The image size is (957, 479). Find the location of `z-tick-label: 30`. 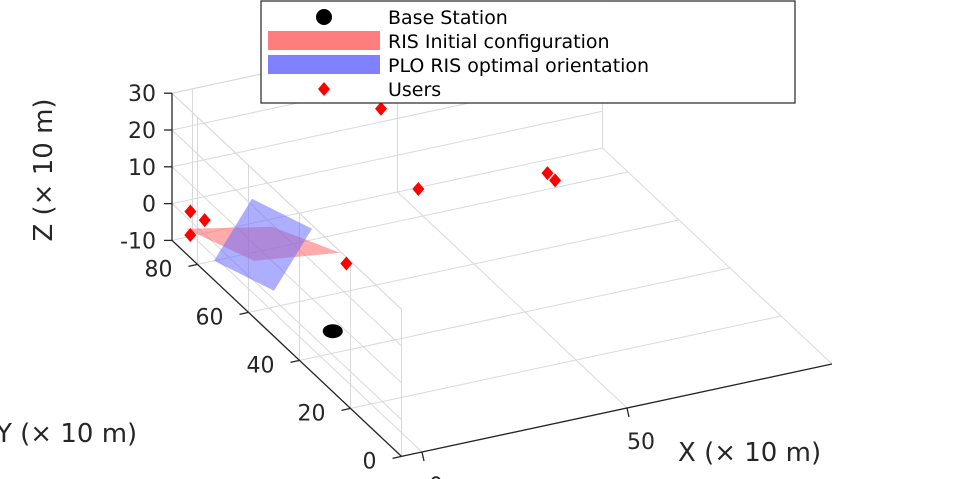

z-tick-label: 30 is located at coordinates (142, 94).